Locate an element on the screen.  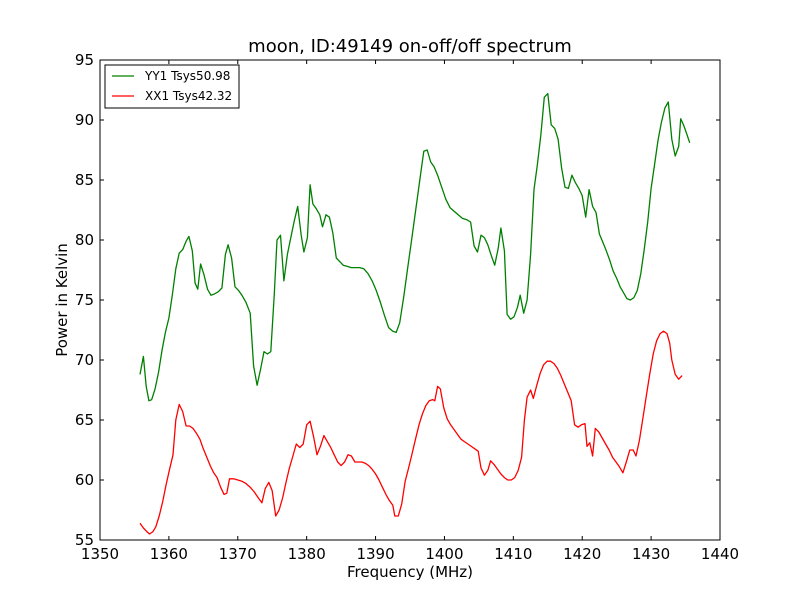
x-tick-label: 1390 is located at coordinates (375, 554).